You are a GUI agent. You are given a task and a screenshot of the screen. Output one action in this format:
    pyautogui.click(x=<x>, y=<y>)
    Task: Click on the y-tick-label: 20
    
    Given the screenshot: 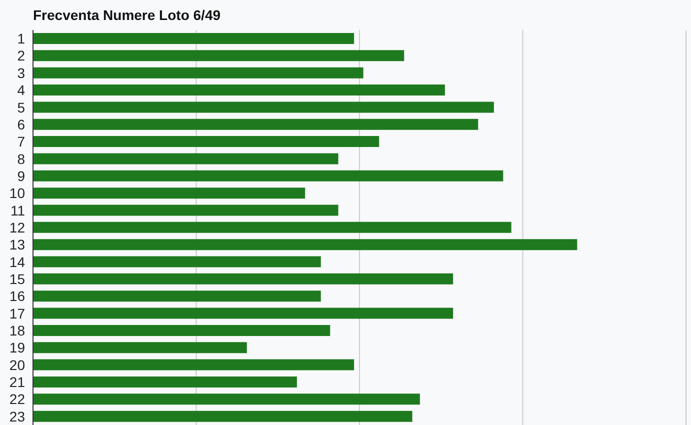 What is the action you would take?
    pyautogui.click(x=17, y=364)
    